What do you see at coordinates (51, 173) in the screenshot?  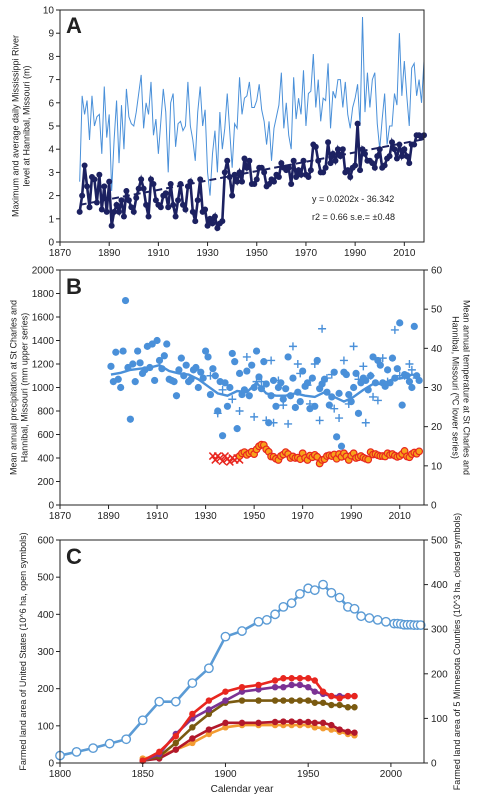 I see `y-axis-tick-label: 3` at bounding box center [51, 173].